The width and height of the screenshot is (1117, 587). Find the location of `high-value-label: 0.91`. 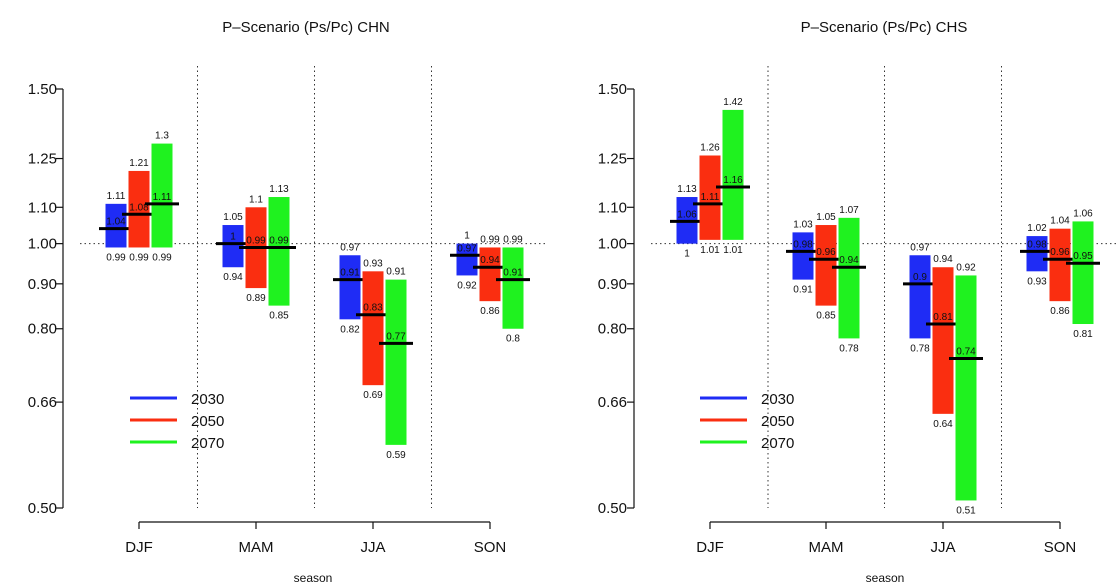

high-value-label: 0.91 is located at coordinates (396, 272).